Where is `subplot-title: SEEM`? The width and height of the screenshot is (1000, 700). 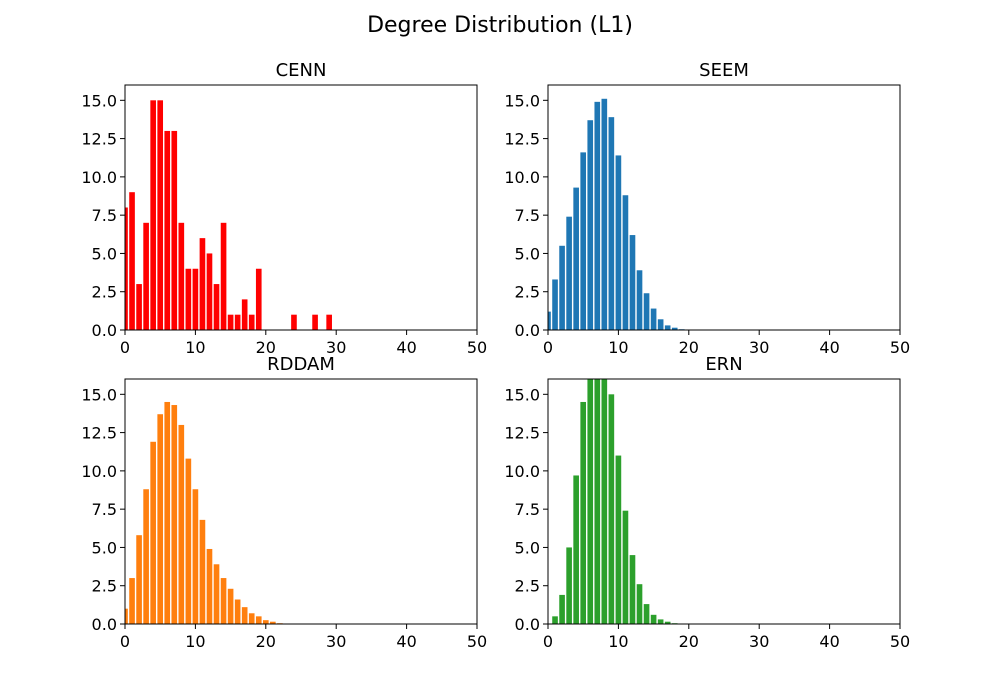
subplot-title: SEEM is located at coordinates (724, 70).